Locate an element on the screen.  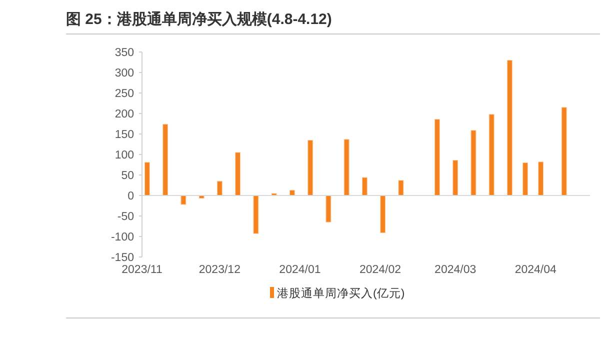
x-tick-label: 2023/12 is located at coordinates (219, 270).